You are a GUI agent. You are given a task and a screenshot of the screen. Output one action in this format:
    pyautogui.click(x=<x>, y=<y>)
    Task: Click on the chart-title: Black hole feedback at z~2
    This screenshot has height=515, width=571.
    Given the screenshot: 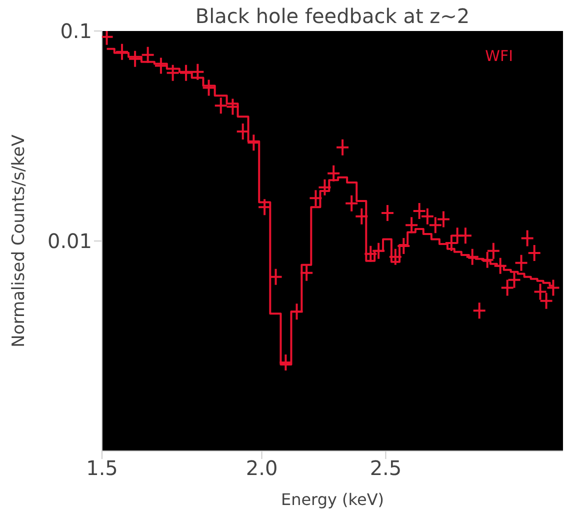 What is the action you would take?
    pyautogui.click(x=332, y=16)
    